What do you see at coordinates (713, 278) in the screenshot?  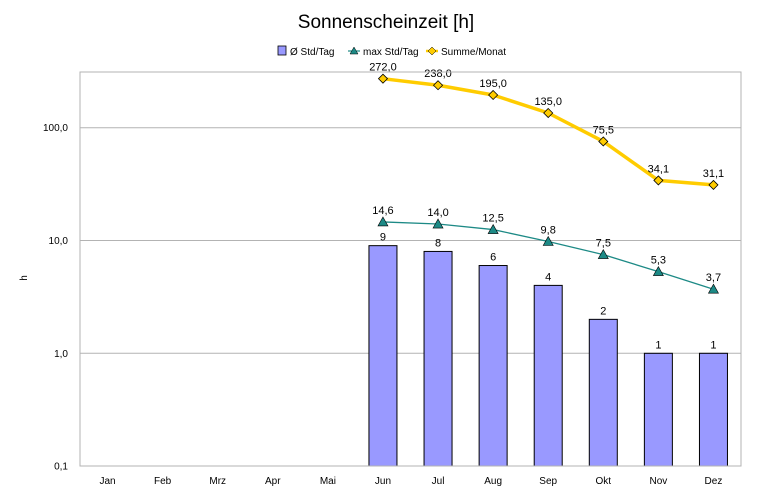 I see `point-data-label: 3,7` at bounding box center [713, 278].